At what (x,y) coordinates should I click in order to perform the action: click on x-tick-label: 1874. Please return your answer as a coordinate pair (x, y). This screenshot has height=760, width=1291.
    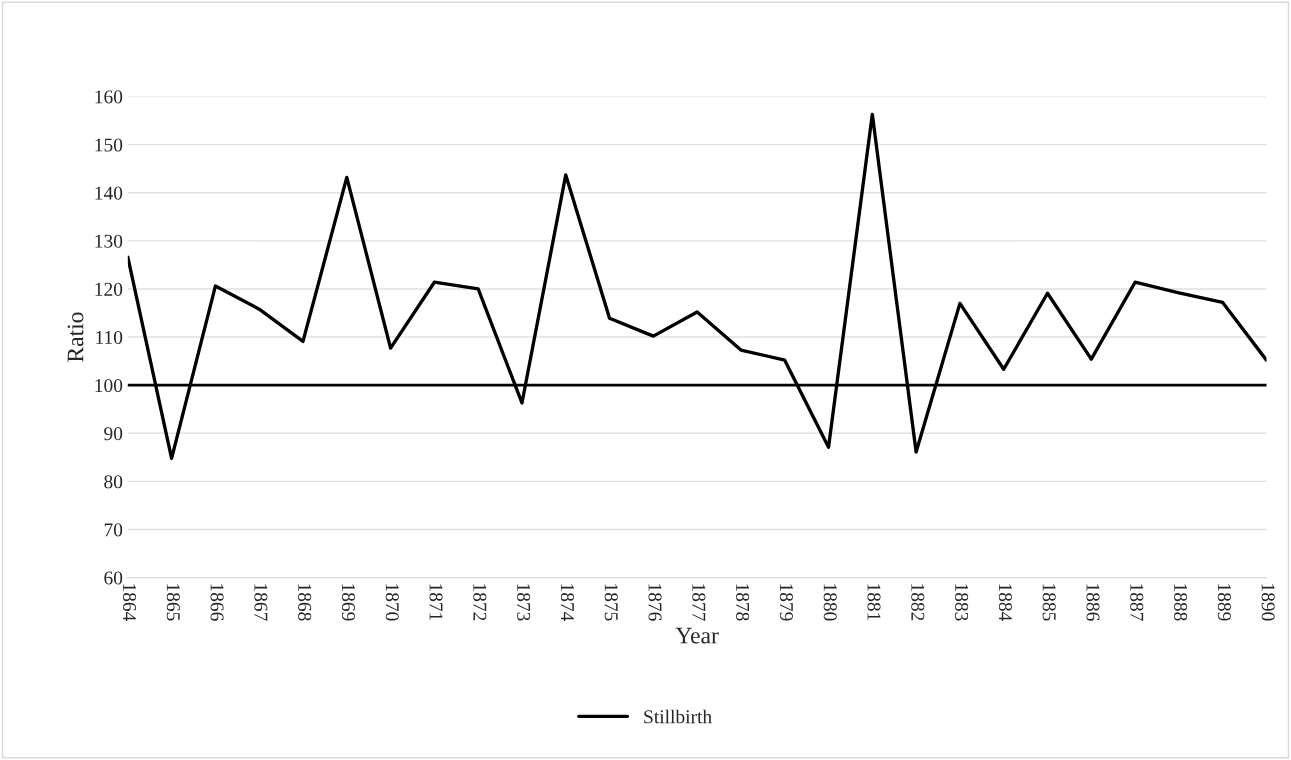
    Looking at the image, I should click on (567, 603).